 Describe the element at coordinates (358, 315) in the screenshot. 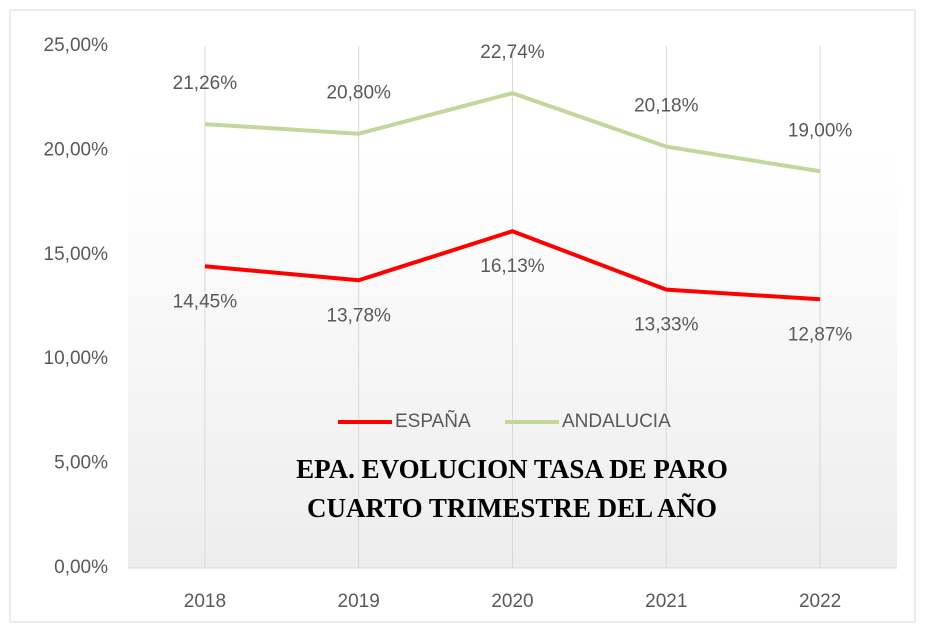

I see `data-label: 13,78%` at that location.